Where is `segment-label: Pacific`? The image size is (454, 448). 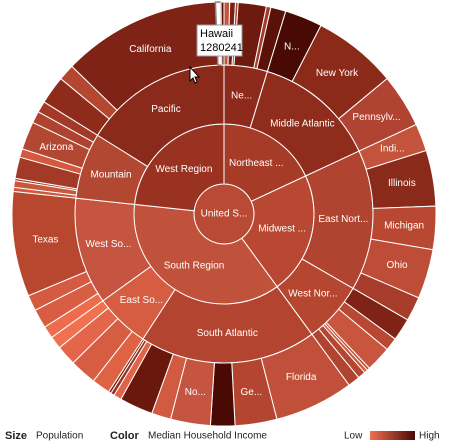
segment-label: Pacific is located at coordinates (165, 109).